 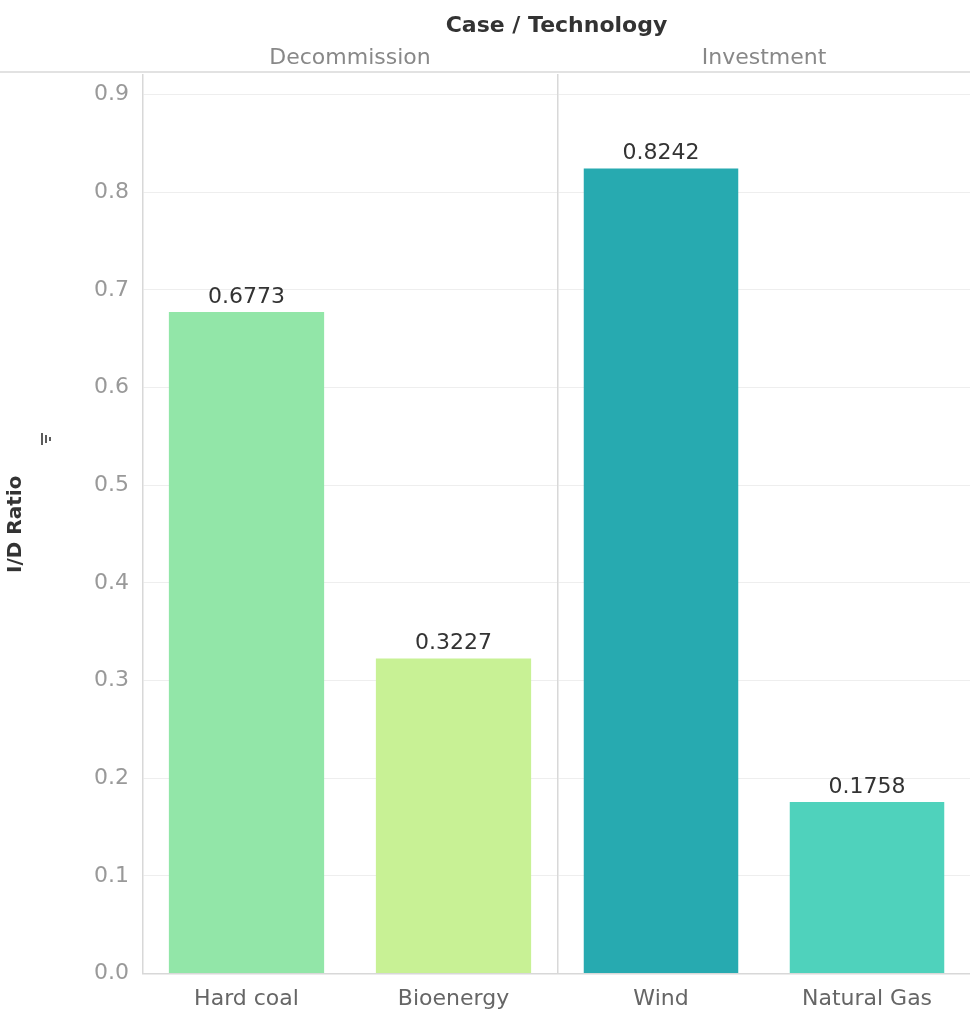 I want to click on data-label: 0.6773, so click(x=246, y=295).